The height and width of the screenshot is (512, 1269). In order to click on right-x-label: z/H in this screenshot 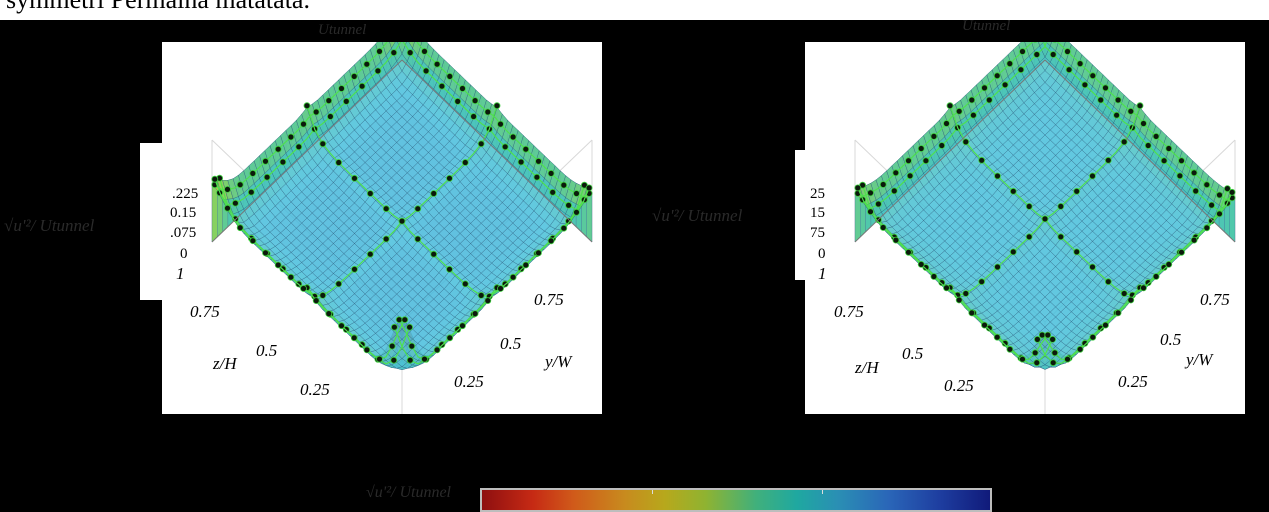, I will do `click(867, 368)`.